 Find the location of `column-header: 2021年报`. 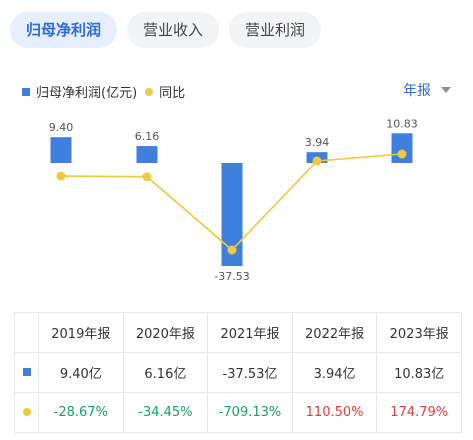

column-header: 2021年报 is located at coordinates (250, 332).